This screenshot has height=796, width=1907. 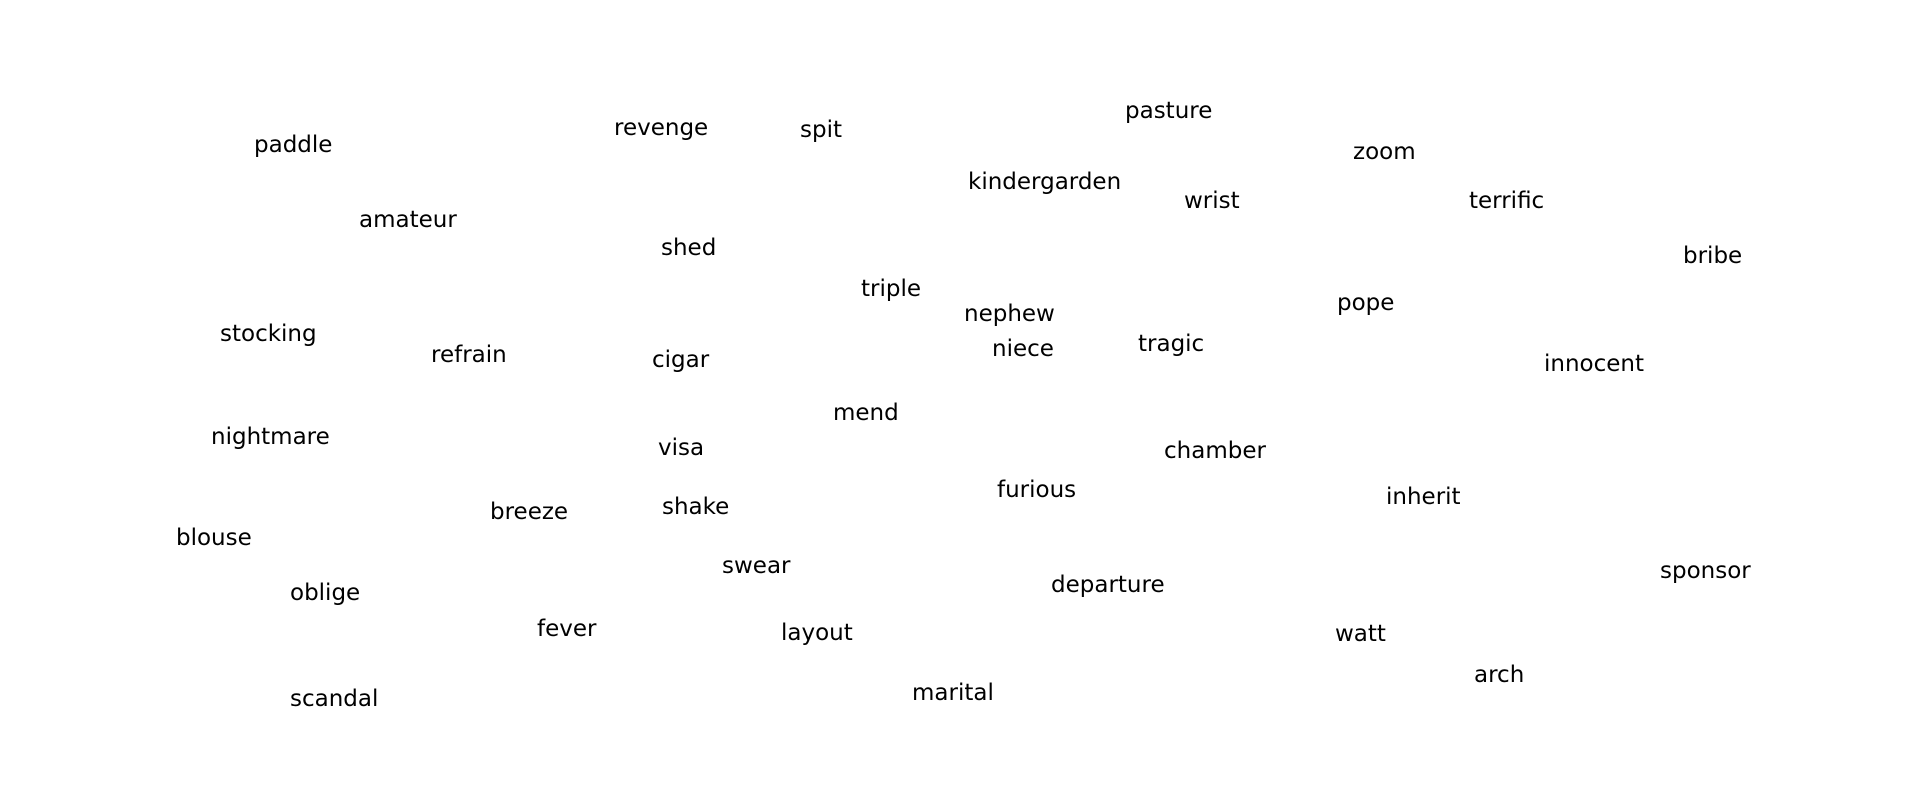 I want to click on word-amateur: amateur, so click(x=408, y=220).